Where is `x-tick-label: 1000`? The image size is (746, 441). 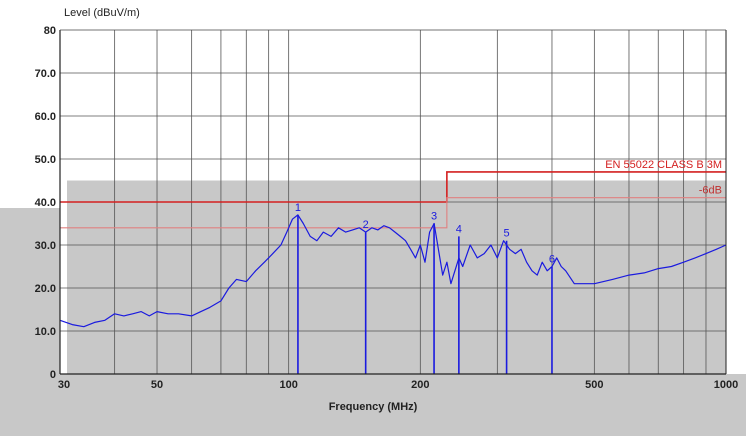 x-tick-label: 1000 is located at coordinates (726, 385).